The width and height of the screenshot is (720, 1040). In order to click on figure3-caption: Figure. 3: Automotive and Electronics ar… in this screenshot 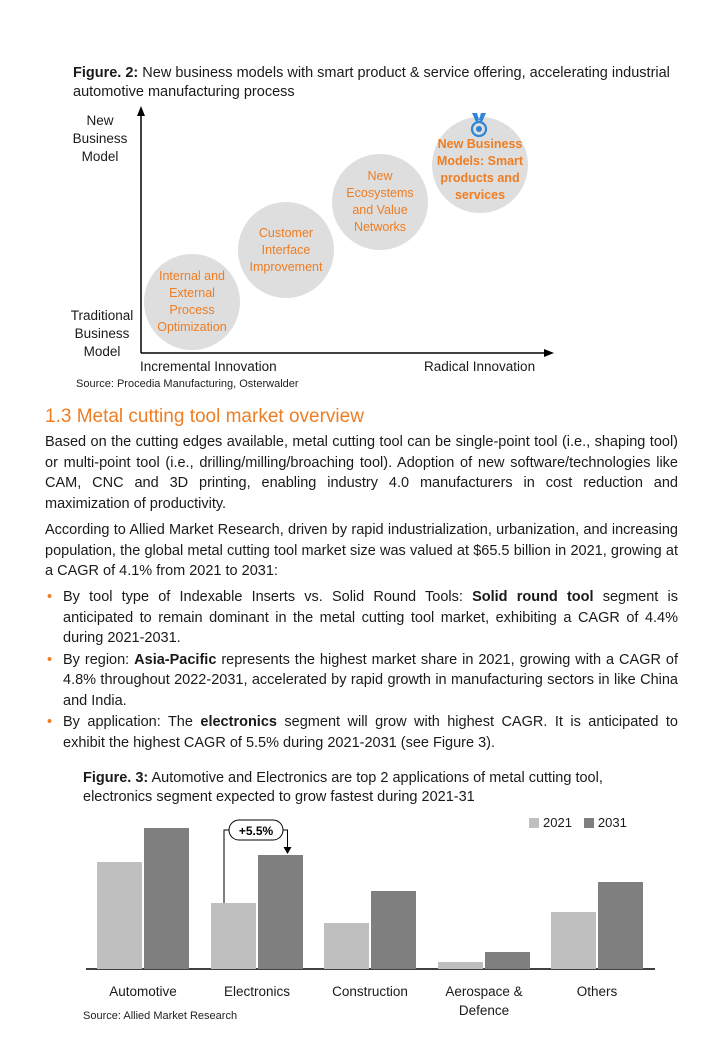, I will do `click(363, 788)`.